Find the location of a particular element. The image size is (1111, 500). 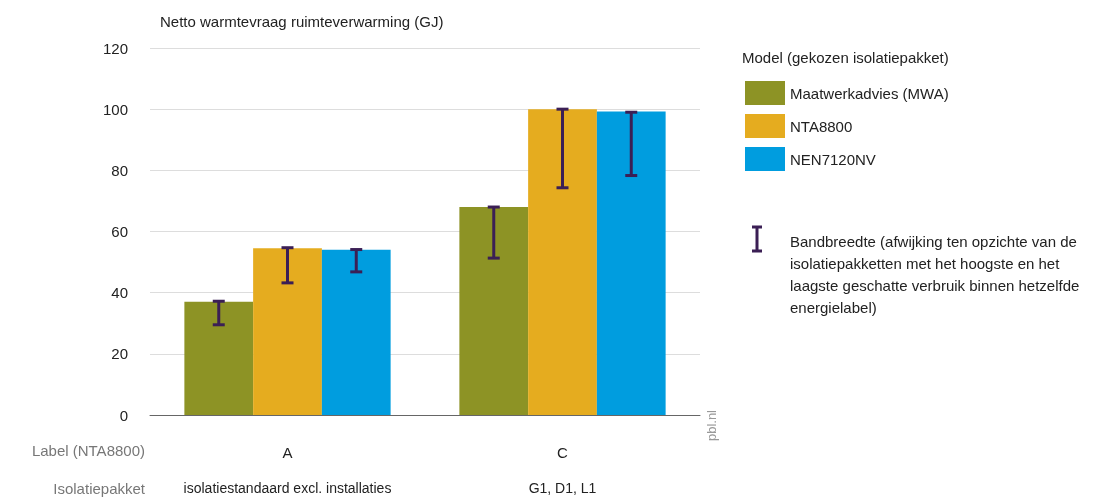

x-tick-label: A is located at coordinates (287, 452).